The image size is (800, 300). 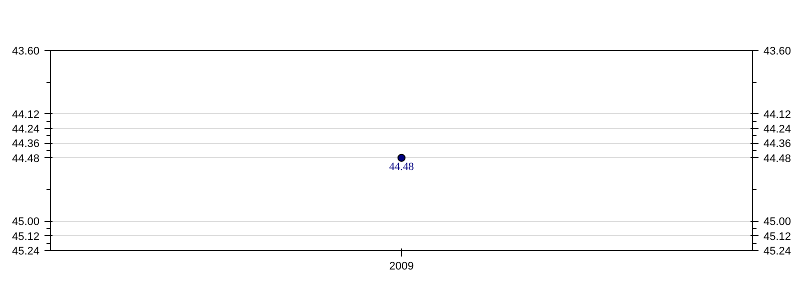 I want to click on y-tick-label: 45.12, so click(x=26, y=236).